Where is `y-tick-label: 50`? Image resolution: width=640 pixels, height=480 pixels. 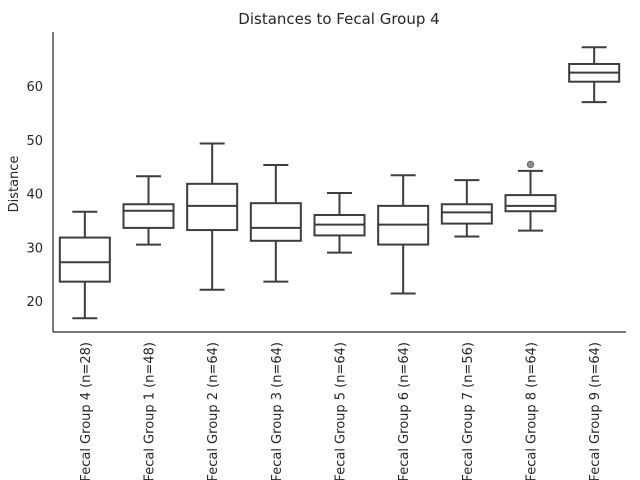 y-tick-label: 50 is located at coordinates (34, 141).